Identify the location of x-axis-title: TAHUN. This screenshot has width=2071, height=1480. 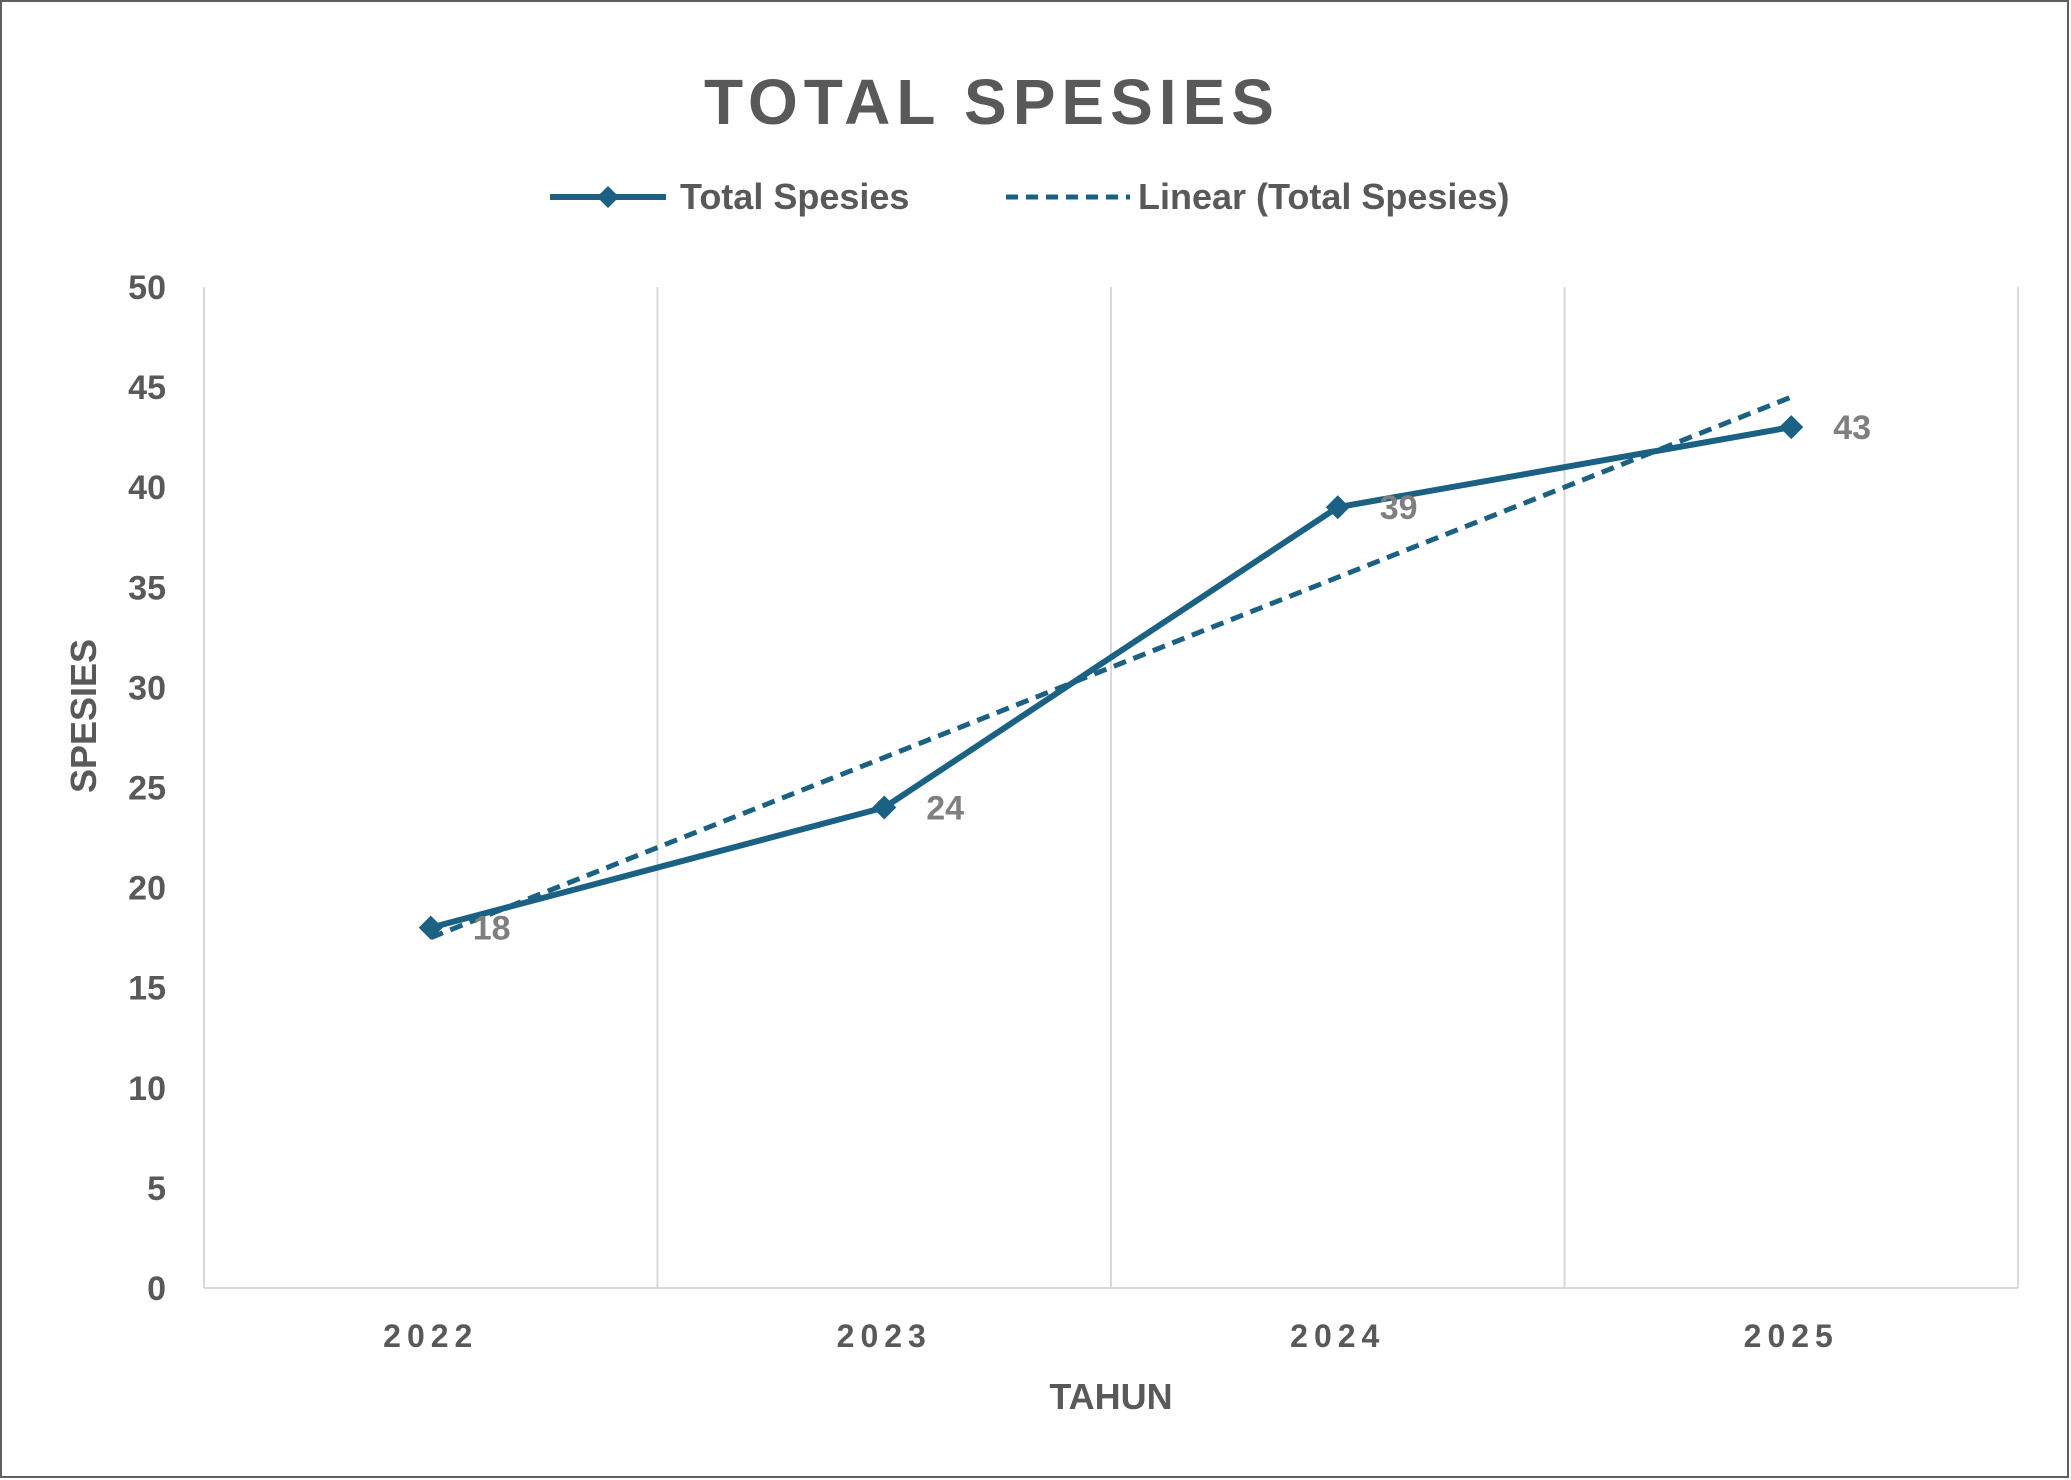
(1110, 1396).